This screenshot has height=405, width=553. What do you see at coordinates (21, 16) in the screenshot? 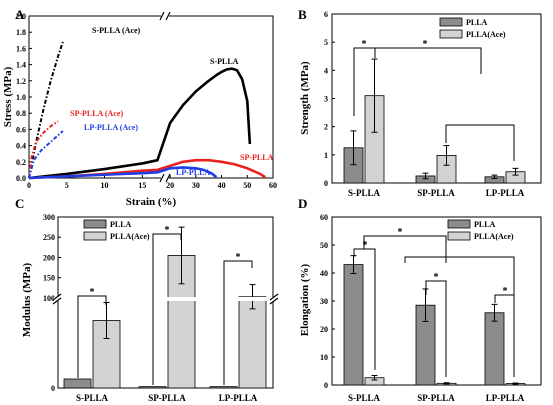
I see `y-tick-label: 2.0` at bounding box center [21, 16].